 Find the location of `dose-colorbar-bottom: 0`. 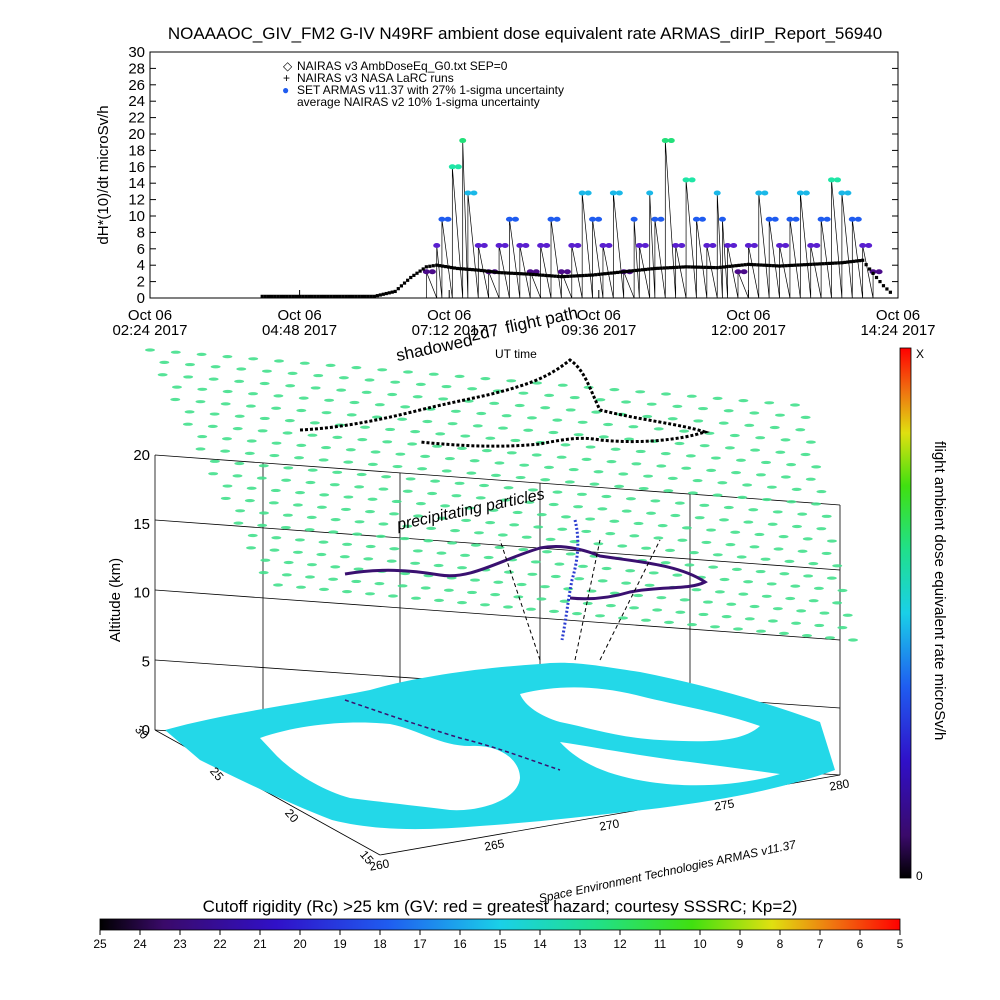

dose-colorbar-bottom: 0 is located at coordinates (919, 876).